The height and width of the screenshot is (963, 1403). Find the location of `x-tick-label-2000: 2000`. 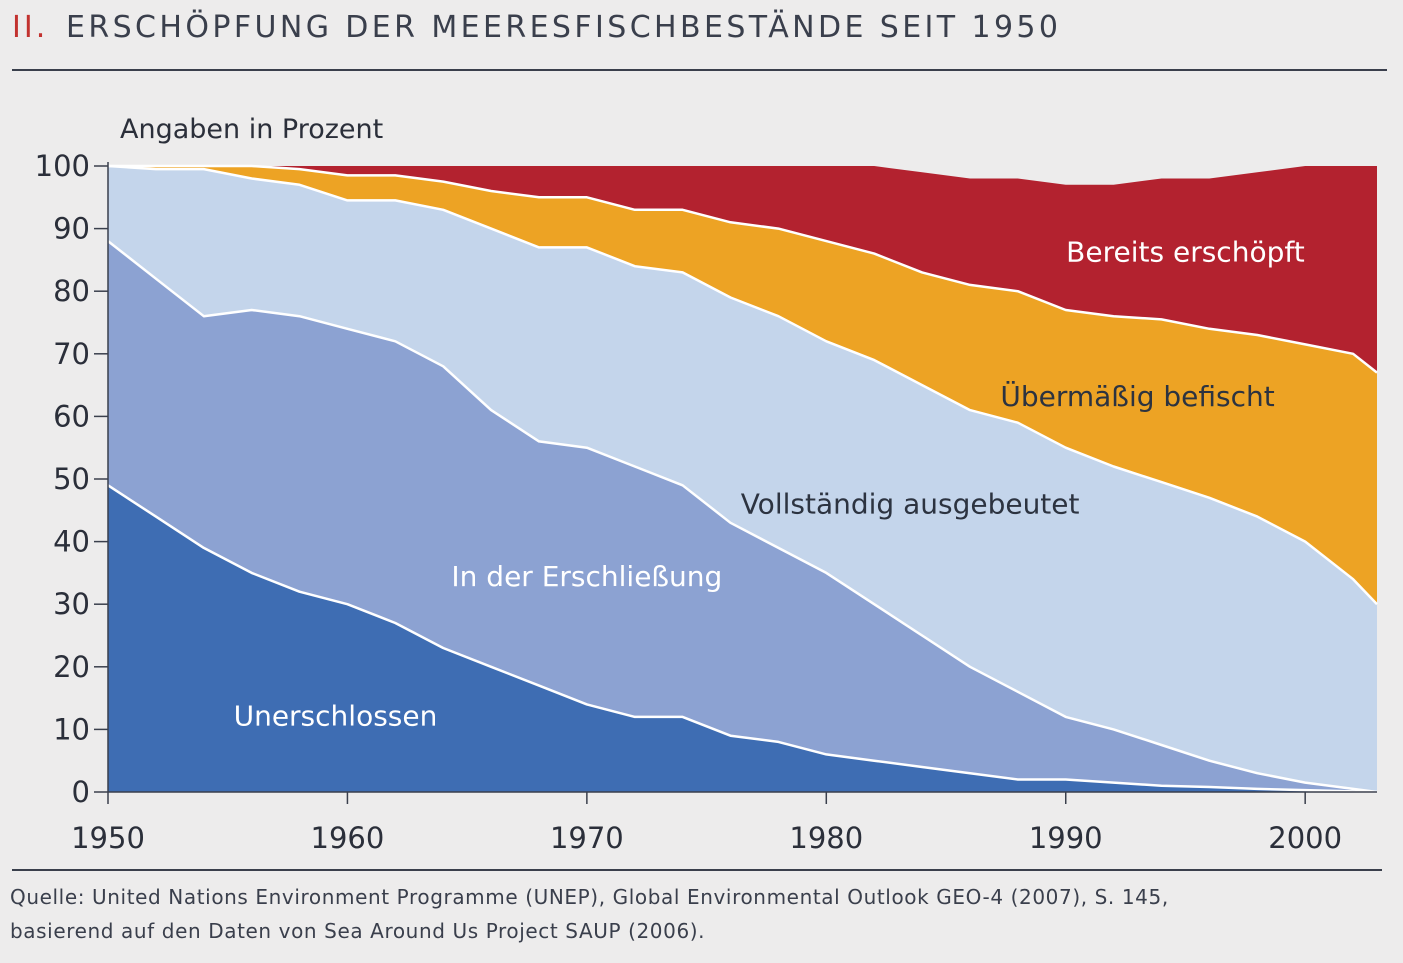

x-tick-label-2000: 2000 is located at coordinates (1305, 838).